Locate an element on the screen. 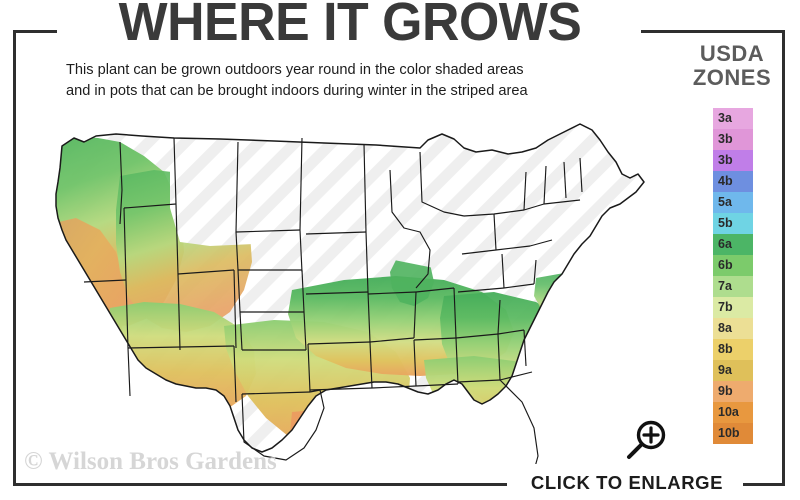 This screenshot has height=500, width=800. zone-swatch-label: 9b is located at coordinates (725, 391).